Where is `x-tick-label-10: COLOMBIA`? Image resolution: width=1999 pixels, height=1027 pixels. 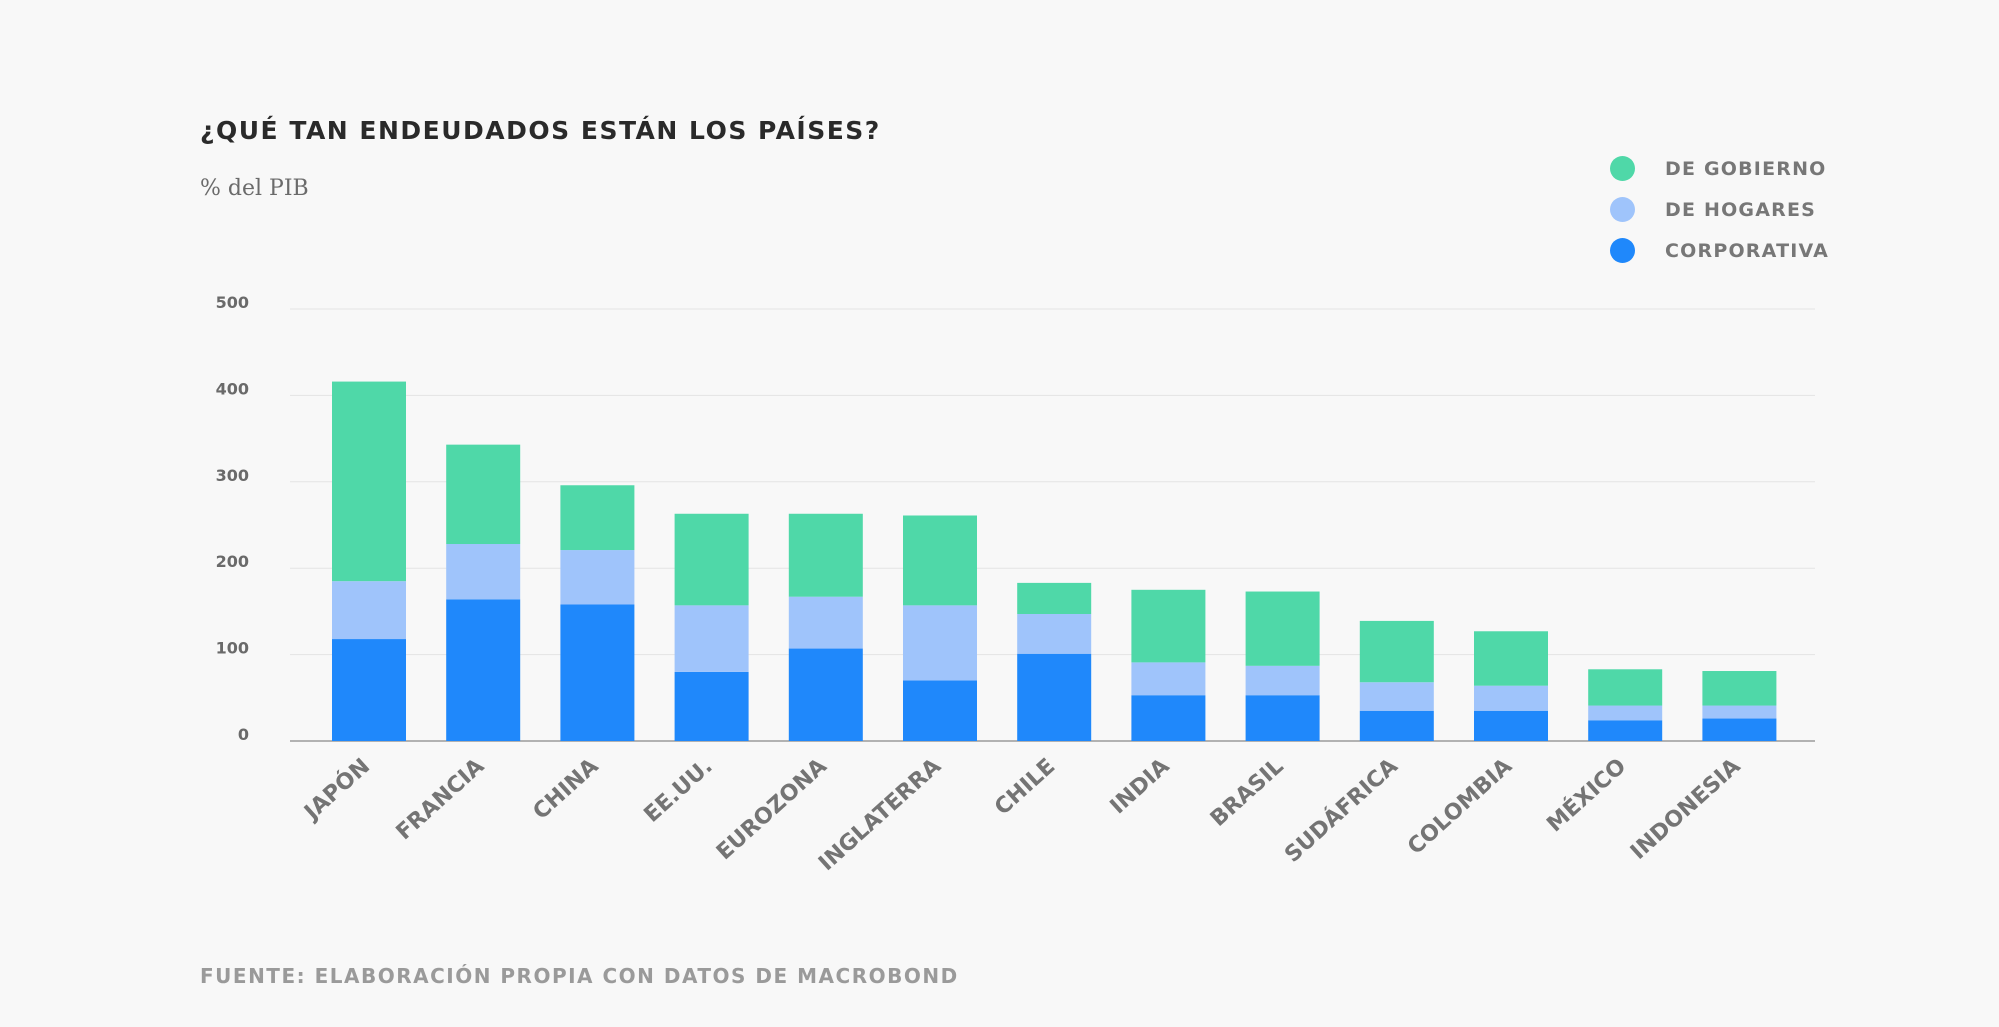 x-tick-label-10: COLOMBIA is located at coordinates (1460, 807).